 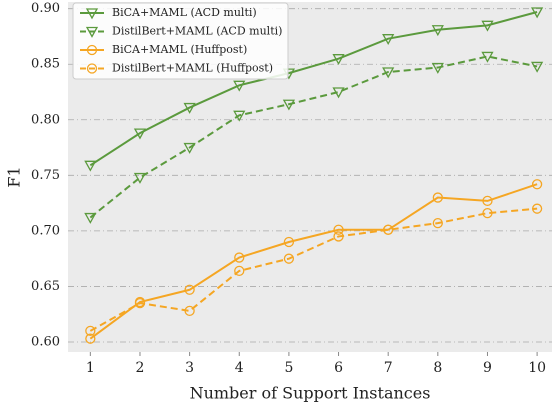 What do you see at coordinates (45, 175) in the screenshot?
I see `y-tick-label: 0.75` at bounding box center [45, 175].